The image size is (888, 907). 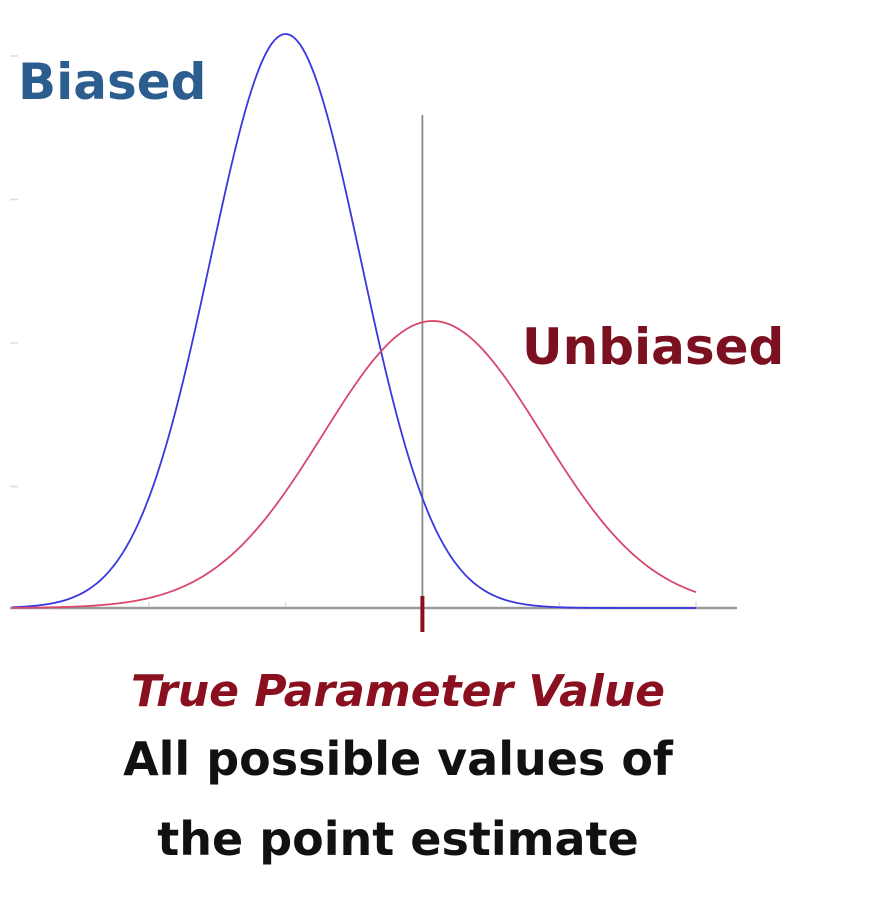 I want to click on axis-description-line1: All possible values of, so click(x=398, y=759).